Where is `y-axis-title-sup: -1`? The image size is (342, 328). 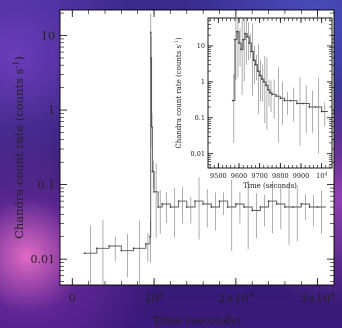
y-axis-title-sup: -1 is located at coordinates (177, 42).